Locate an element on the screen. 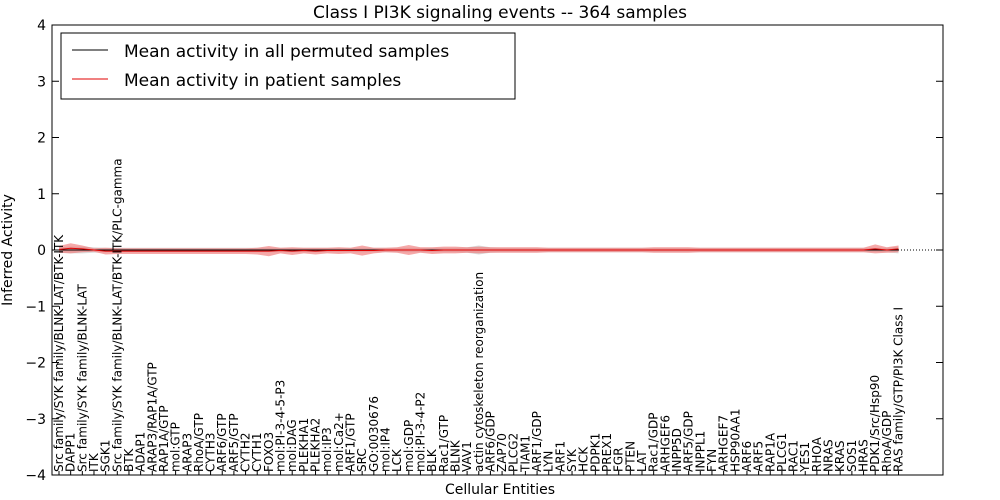  x-category-label: YES1 is located at coordinates (805, 457).